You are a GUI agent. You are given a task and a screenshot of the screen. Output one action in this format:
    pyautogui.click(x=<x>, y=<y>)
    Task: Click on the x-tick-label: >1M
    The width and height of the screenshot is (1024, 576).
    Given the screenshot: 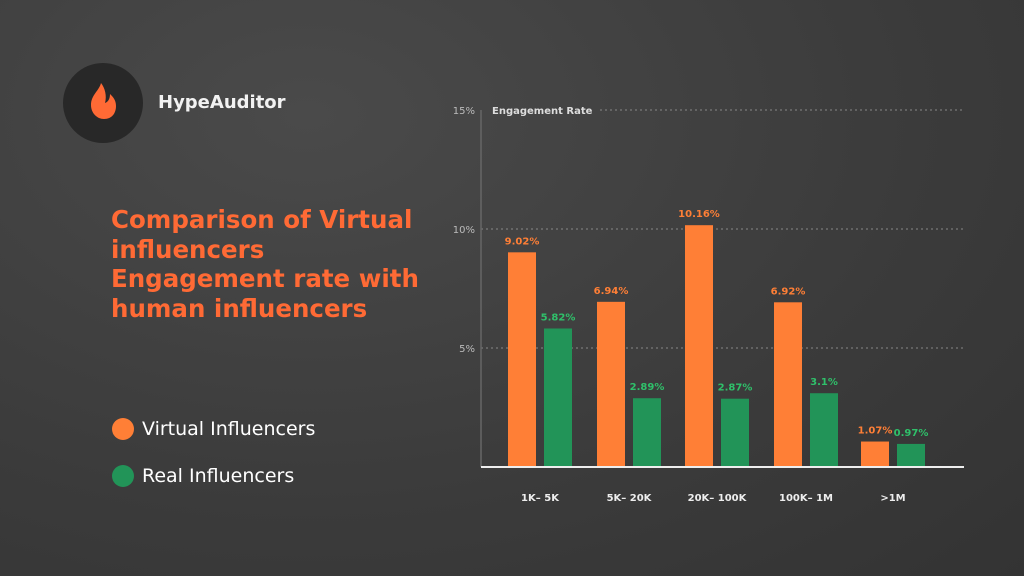 What is the action you would take?
    pyautogui.click(x=892, y=498)
    